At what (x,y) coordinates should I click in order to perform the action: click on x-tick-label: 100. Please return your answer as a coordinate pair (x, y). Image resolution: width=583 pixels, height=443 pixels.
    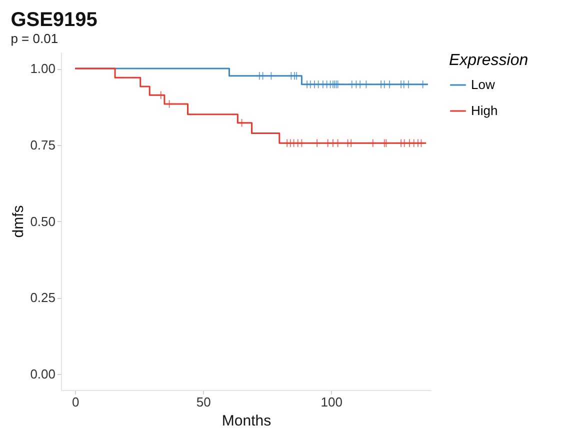
    Looking at the image, I should click on (331, 402).